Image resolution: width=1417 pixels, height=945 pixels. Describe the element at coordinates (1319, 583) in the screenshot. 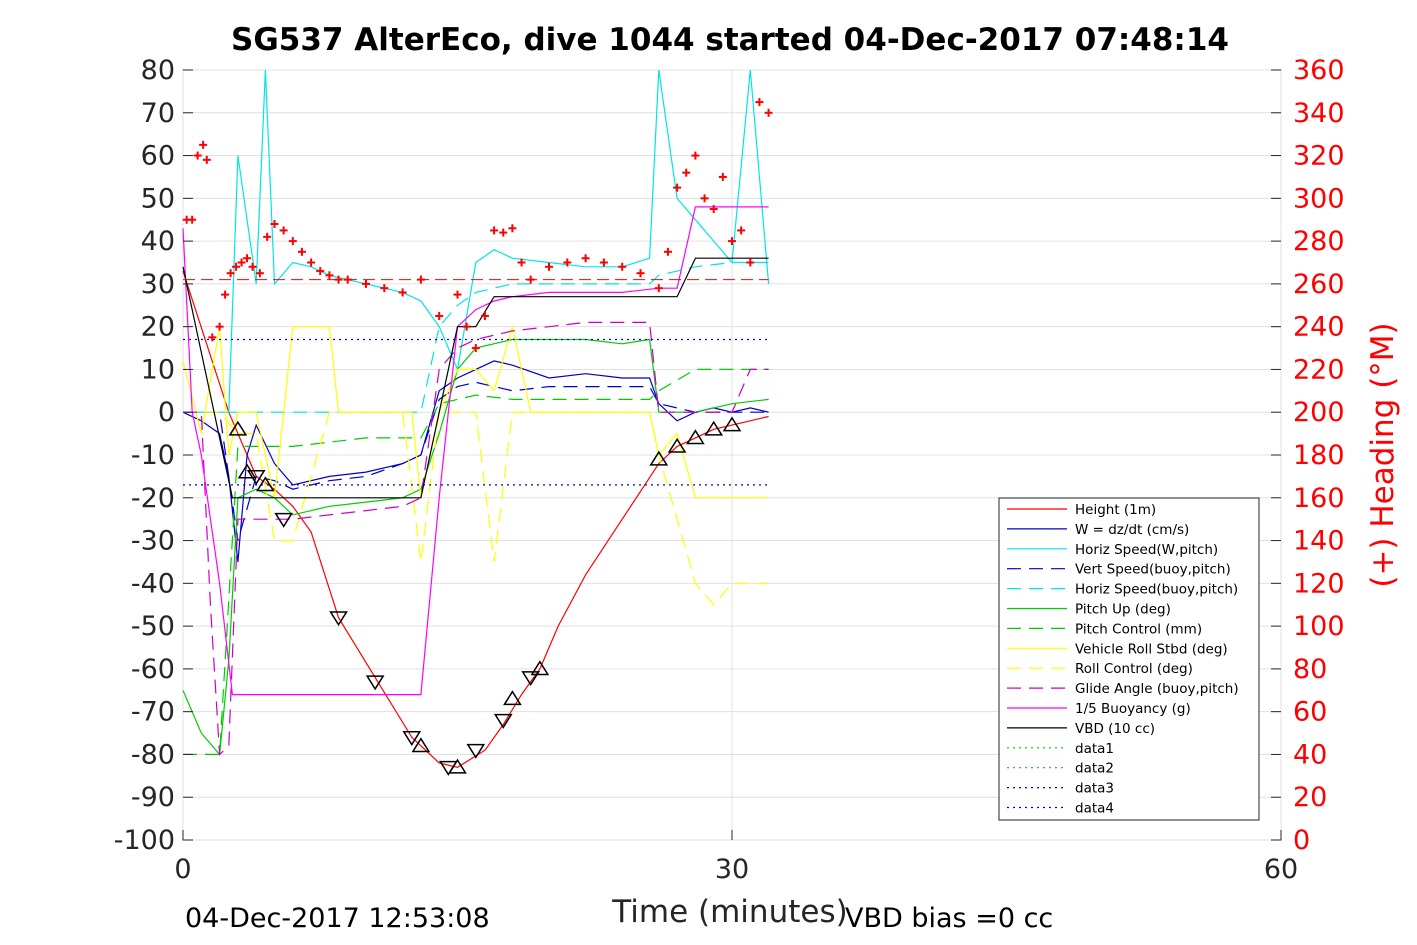

I see `right-tick-label: 120` at that location.